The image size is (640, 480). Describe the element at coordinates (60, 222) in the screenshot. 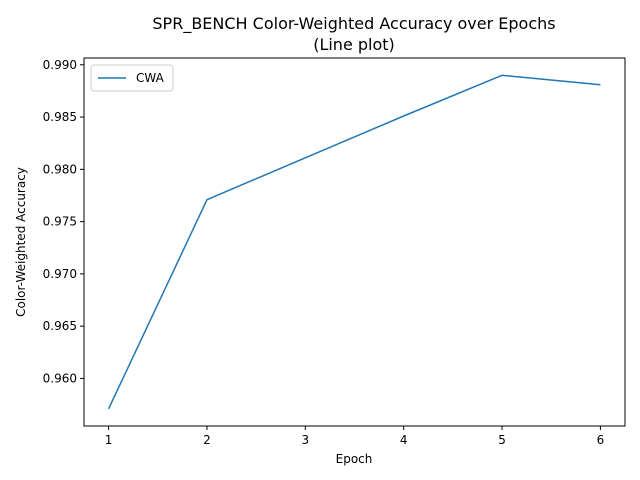

I see `y-tick-label: 0.975` at that location.